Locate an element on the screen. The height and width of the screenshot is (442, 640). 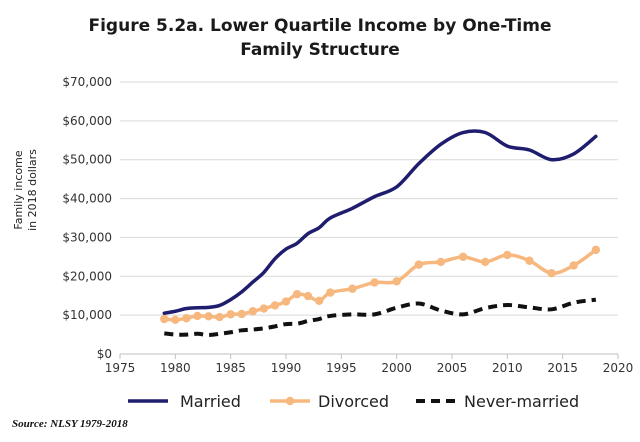
y-axis-label: Family incomein 2018 dollars is located at coordinates (25, 190).